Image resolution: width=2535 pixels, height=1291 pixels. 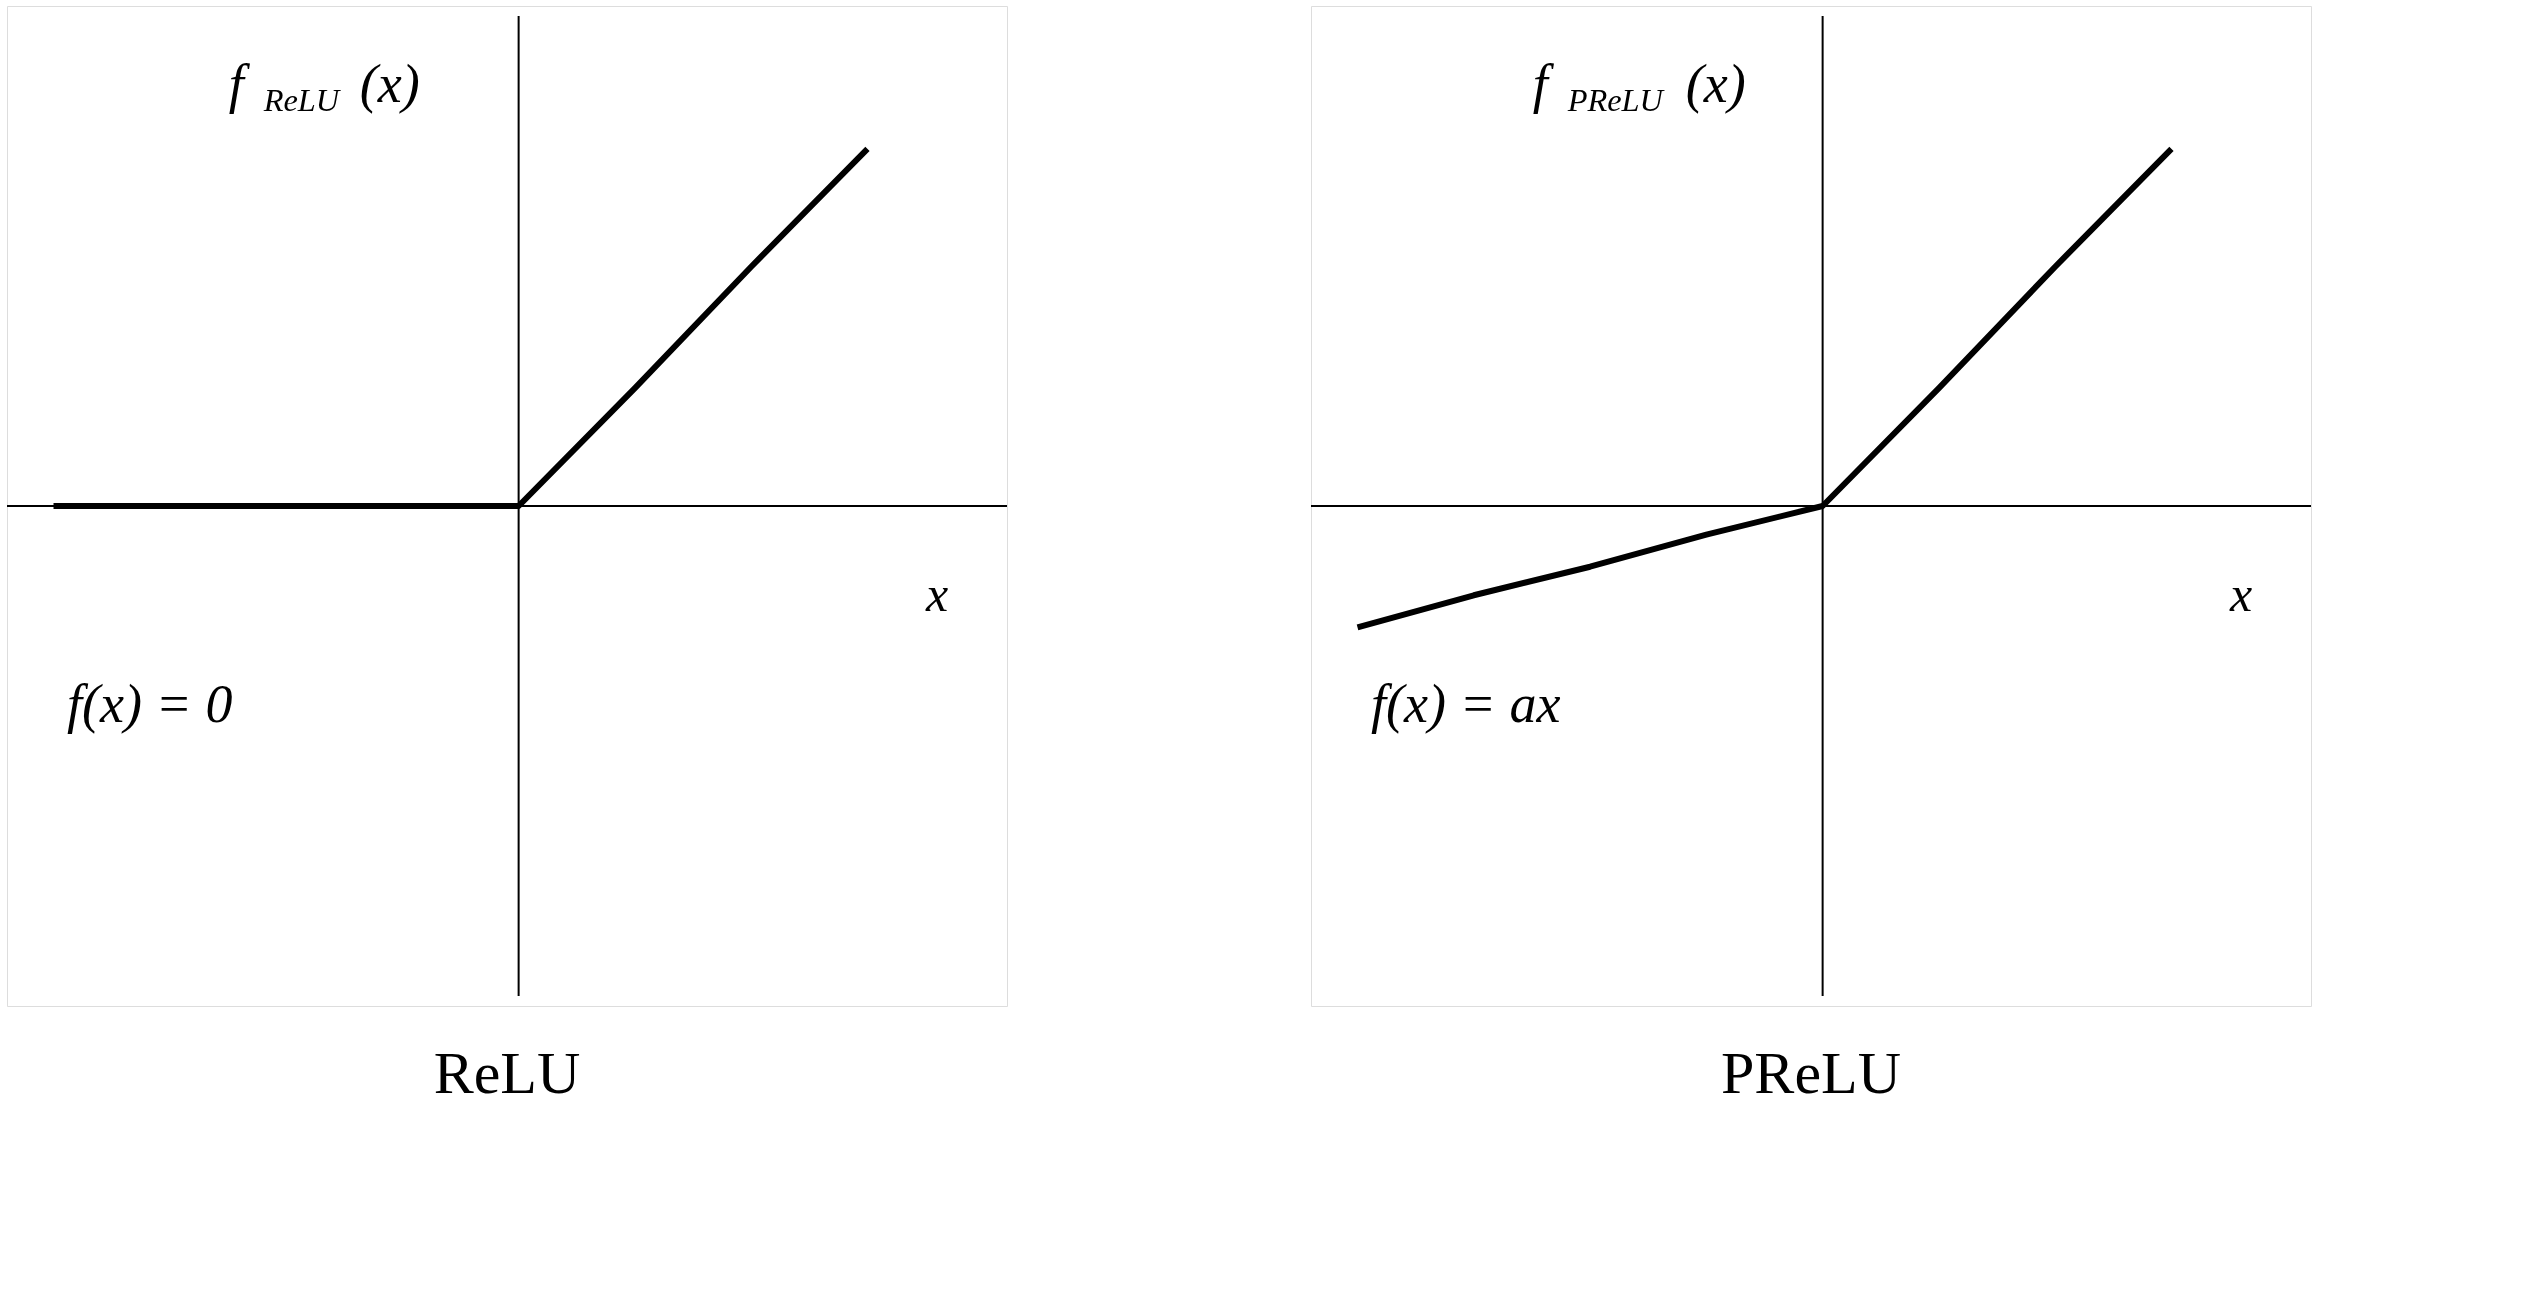 I want to click on text: PReLU, so click(x=1811, y=1073).